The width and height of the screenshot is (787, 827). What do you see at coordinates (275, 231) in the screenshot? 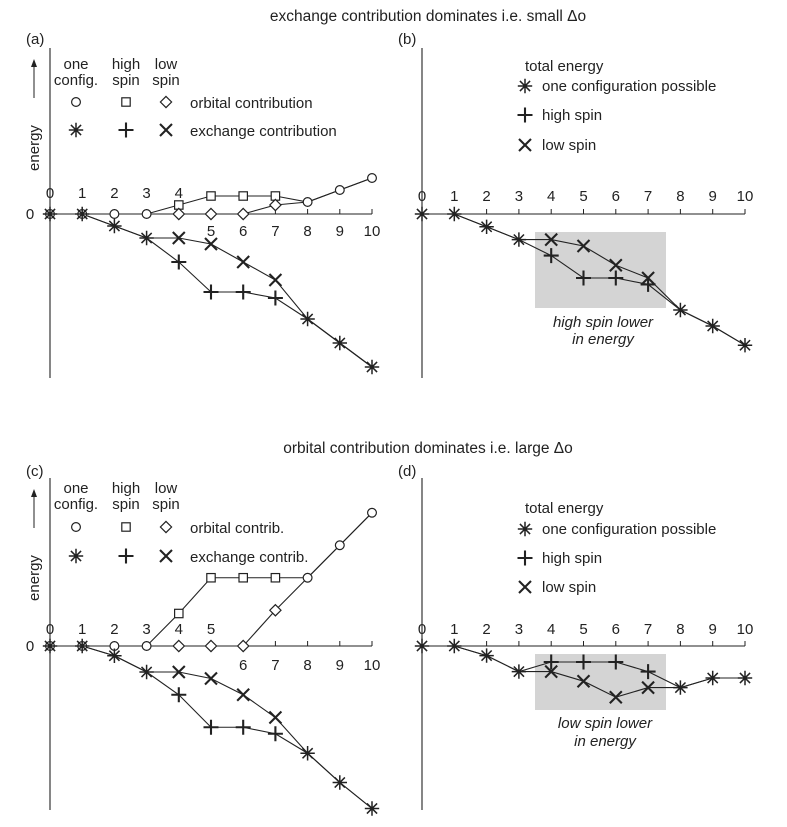
I see `x-tick-label: 7` at bounding box center [275, 231].